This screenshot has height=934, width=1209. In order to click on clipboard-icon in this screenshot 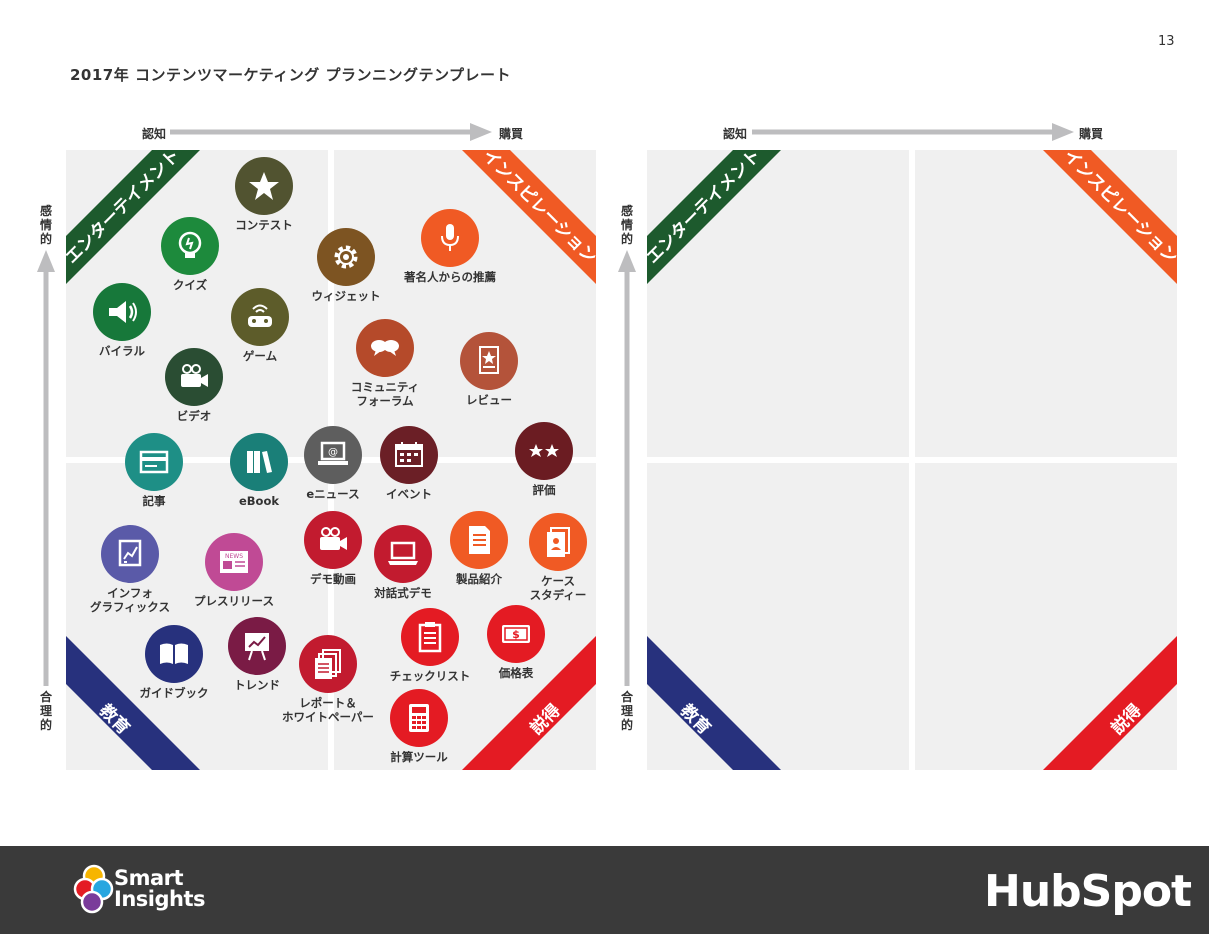, I will do `click(430, 637)`.